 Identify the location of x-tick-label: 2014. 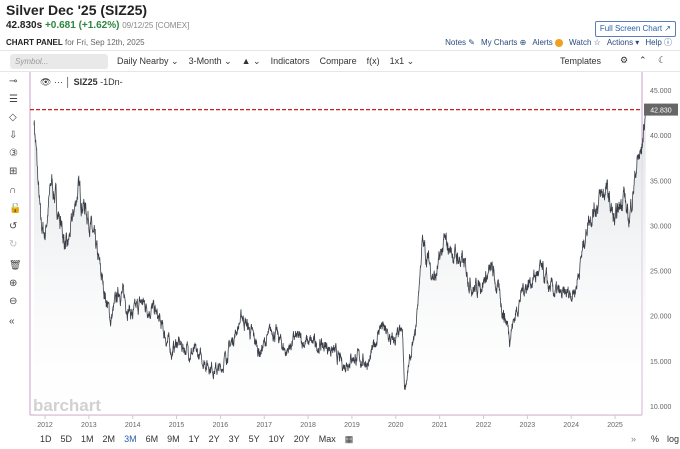
(133, 425).